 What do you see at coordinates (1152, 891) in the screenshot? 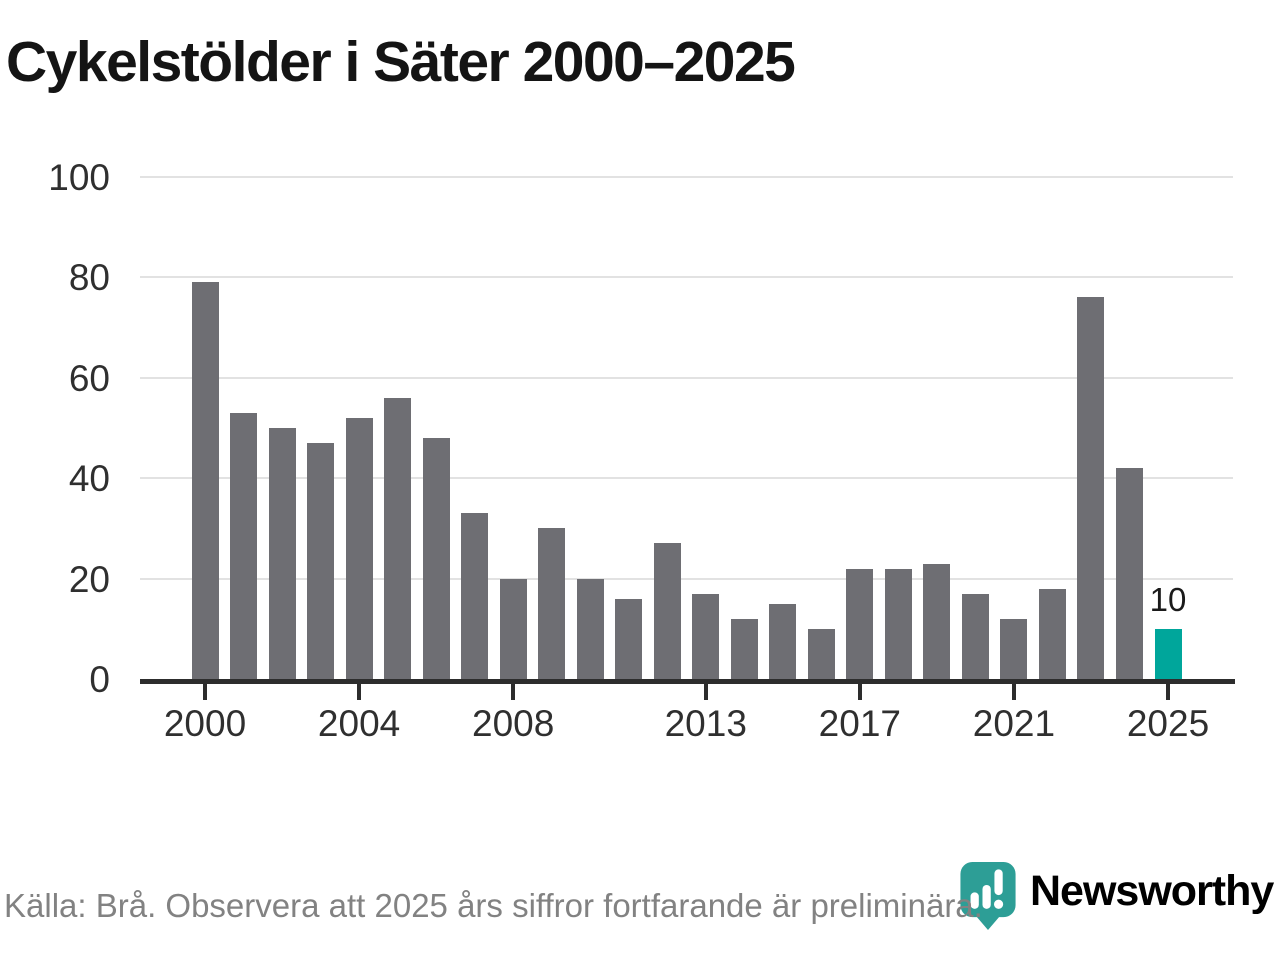
I see `newsworthy-brand-text: Newsworthy` at bounding box center [1152, 891].